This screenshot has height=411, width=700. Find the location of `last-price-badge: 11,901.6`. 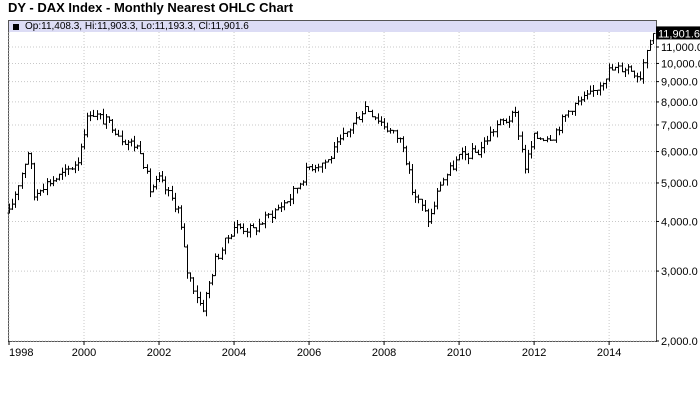

last-price-badge: 11,901.6 is located at coordinates (678, 33).